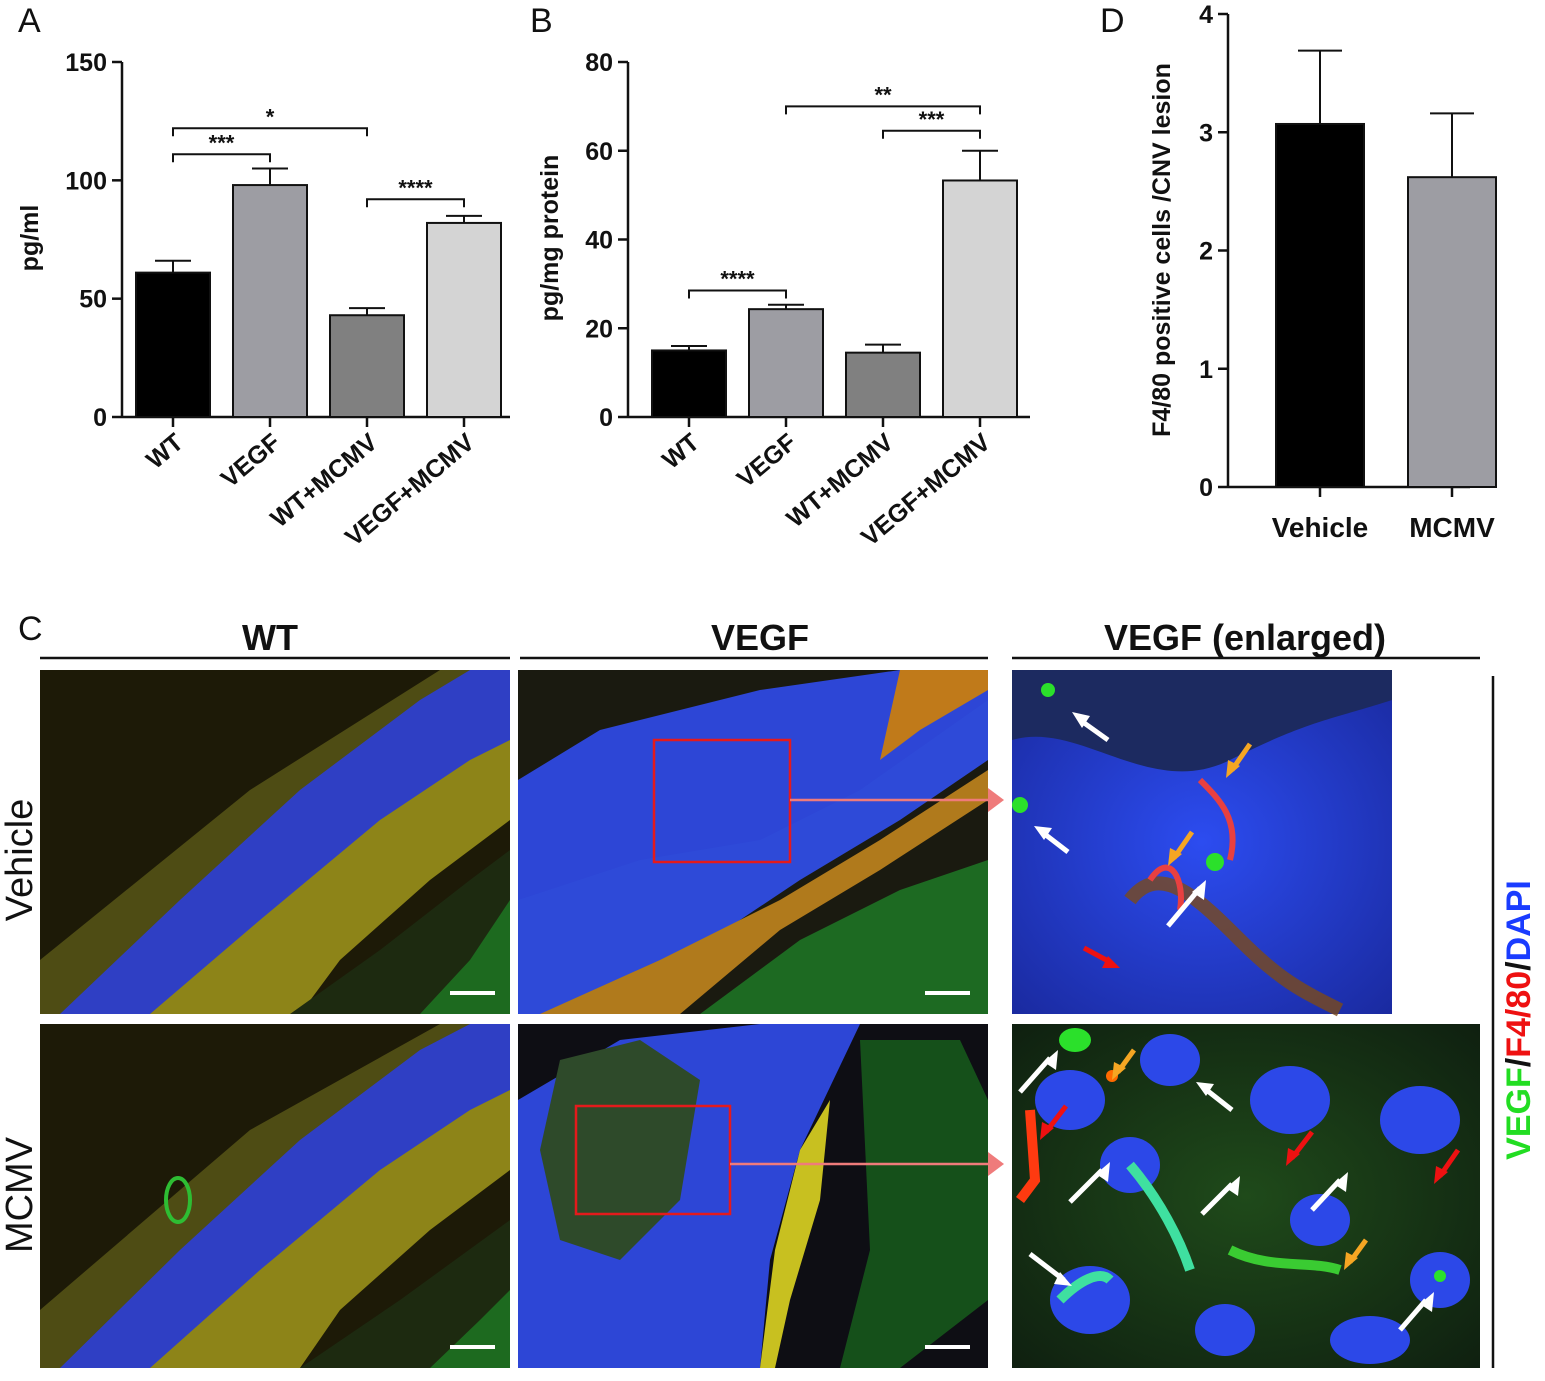 Image resolution: width=1545 pixels, height=1381 pixels. I want to click on x-tick-label: Vehicle, so click(1320, 527).